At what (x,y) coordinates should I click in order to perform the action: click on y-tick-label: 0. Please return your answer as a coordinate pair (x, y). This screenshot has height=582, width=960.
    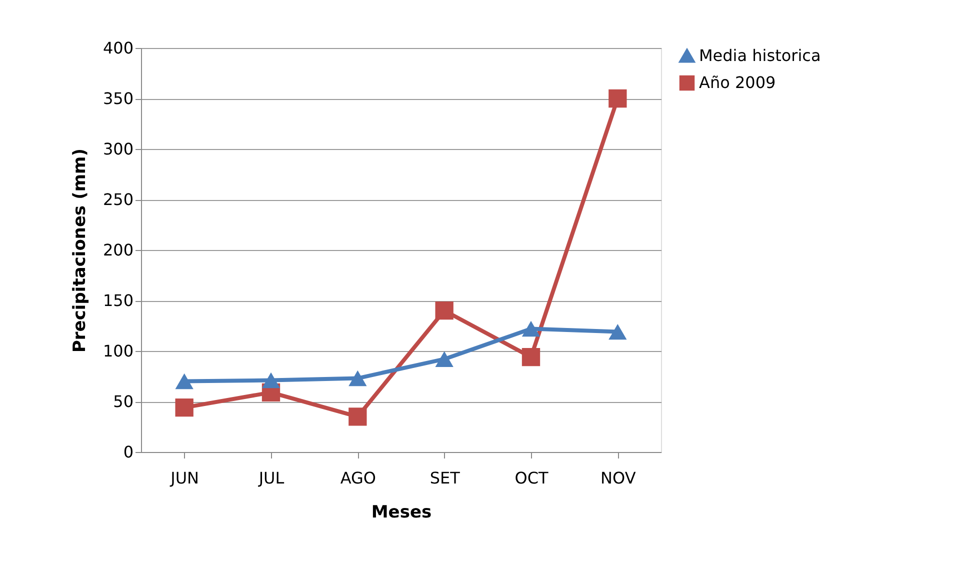
    Looking at the image, I should click on (128, 452).